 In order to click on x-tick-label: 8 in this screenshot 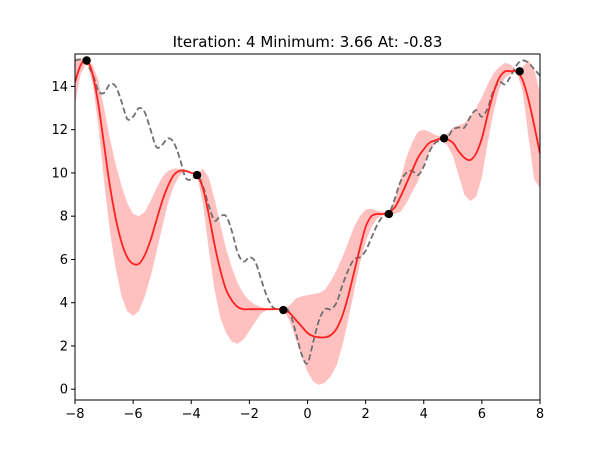, I will do `click(540, 414)`.